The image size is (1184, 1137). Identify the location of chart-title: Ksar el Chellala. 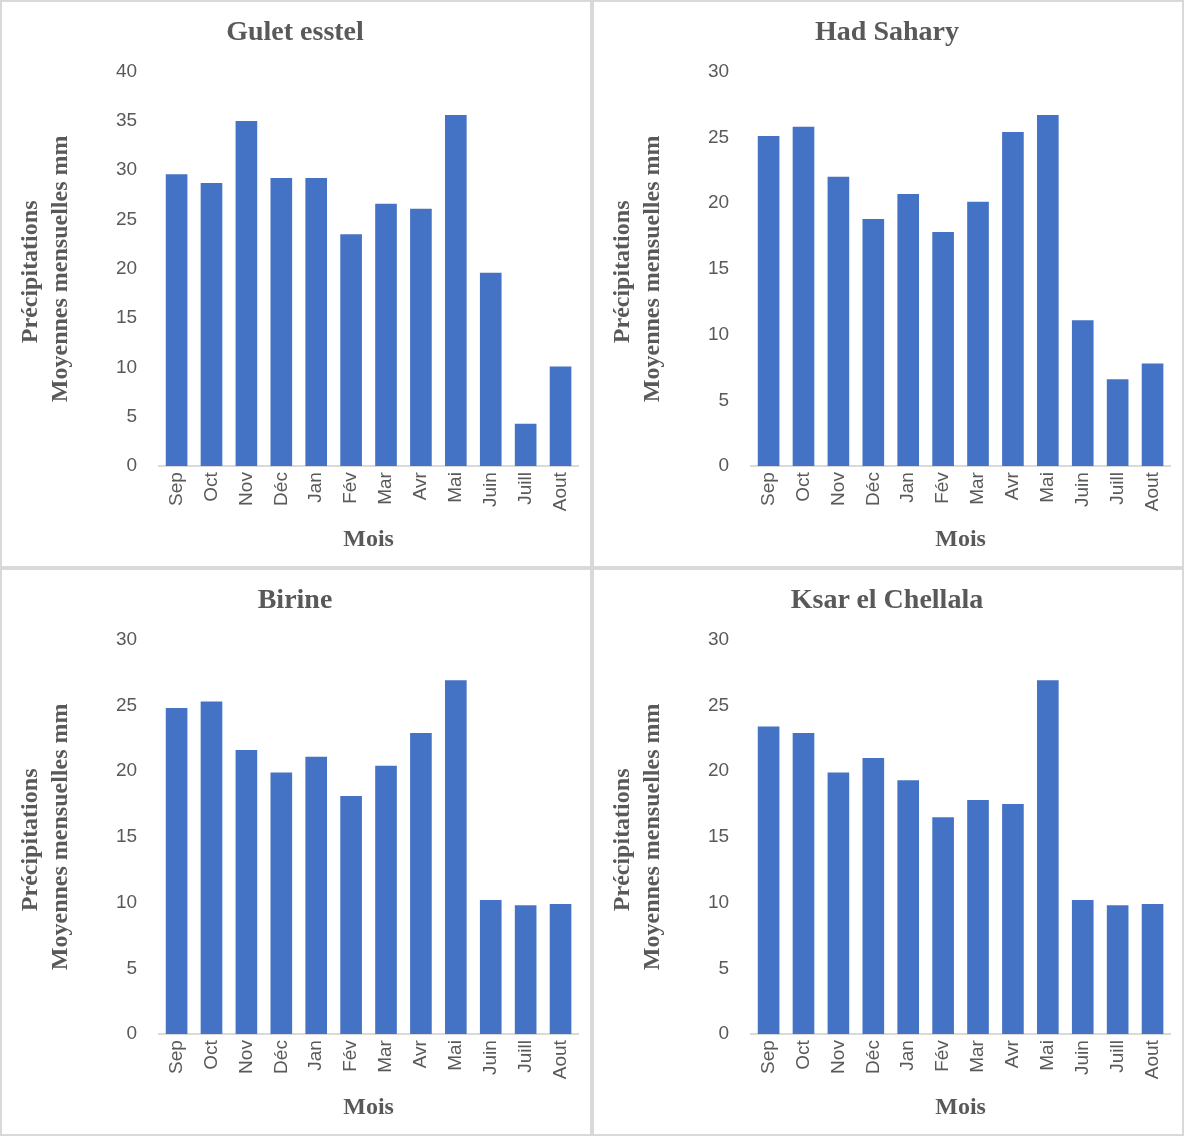
(887, 599).